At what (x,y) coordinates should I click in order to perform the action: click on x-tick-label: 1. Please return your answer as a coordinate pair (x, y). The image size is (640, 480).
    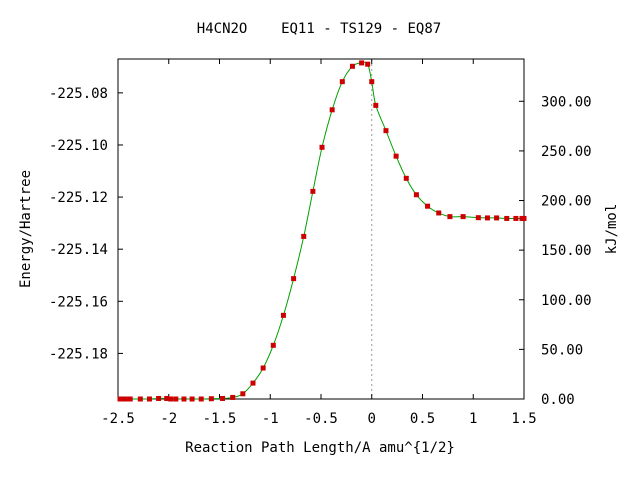
    Looking at the image, I should click on (473, 419).